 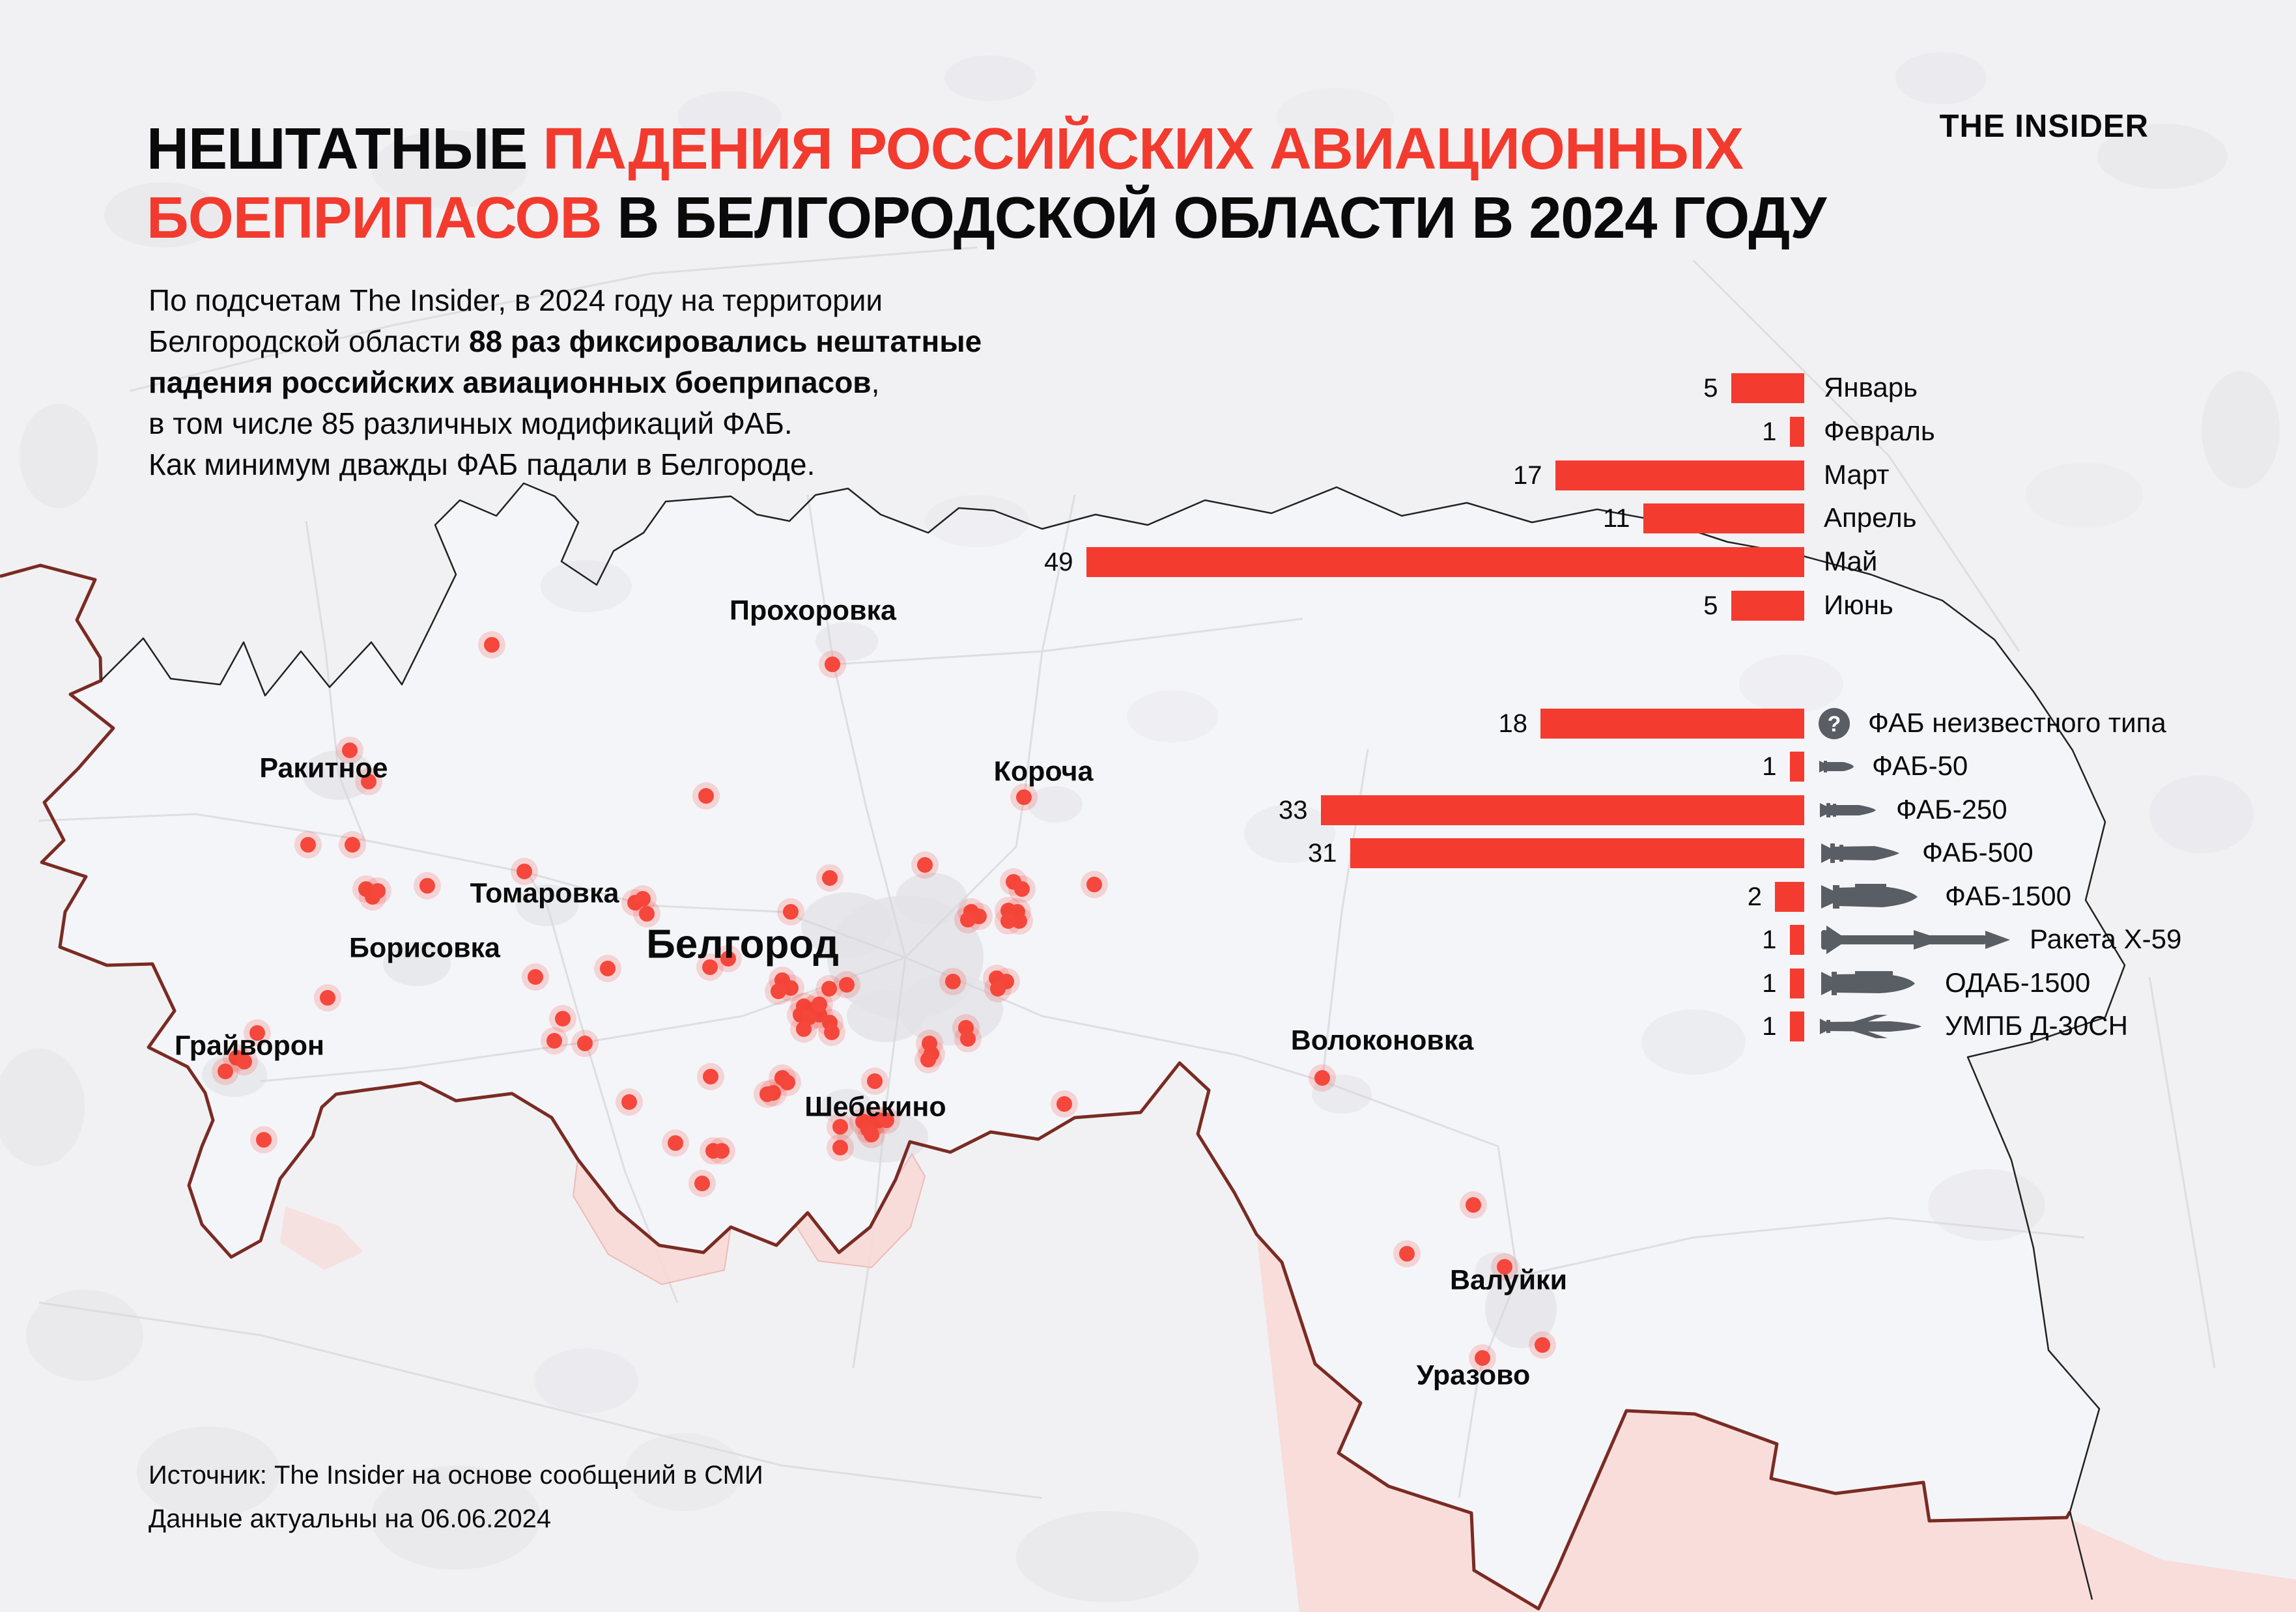 What do you see at coordinates (1880, 430) in the screenshot?
I see `month-label-Февраль: Февраль` at bounding box center [1880, 430].